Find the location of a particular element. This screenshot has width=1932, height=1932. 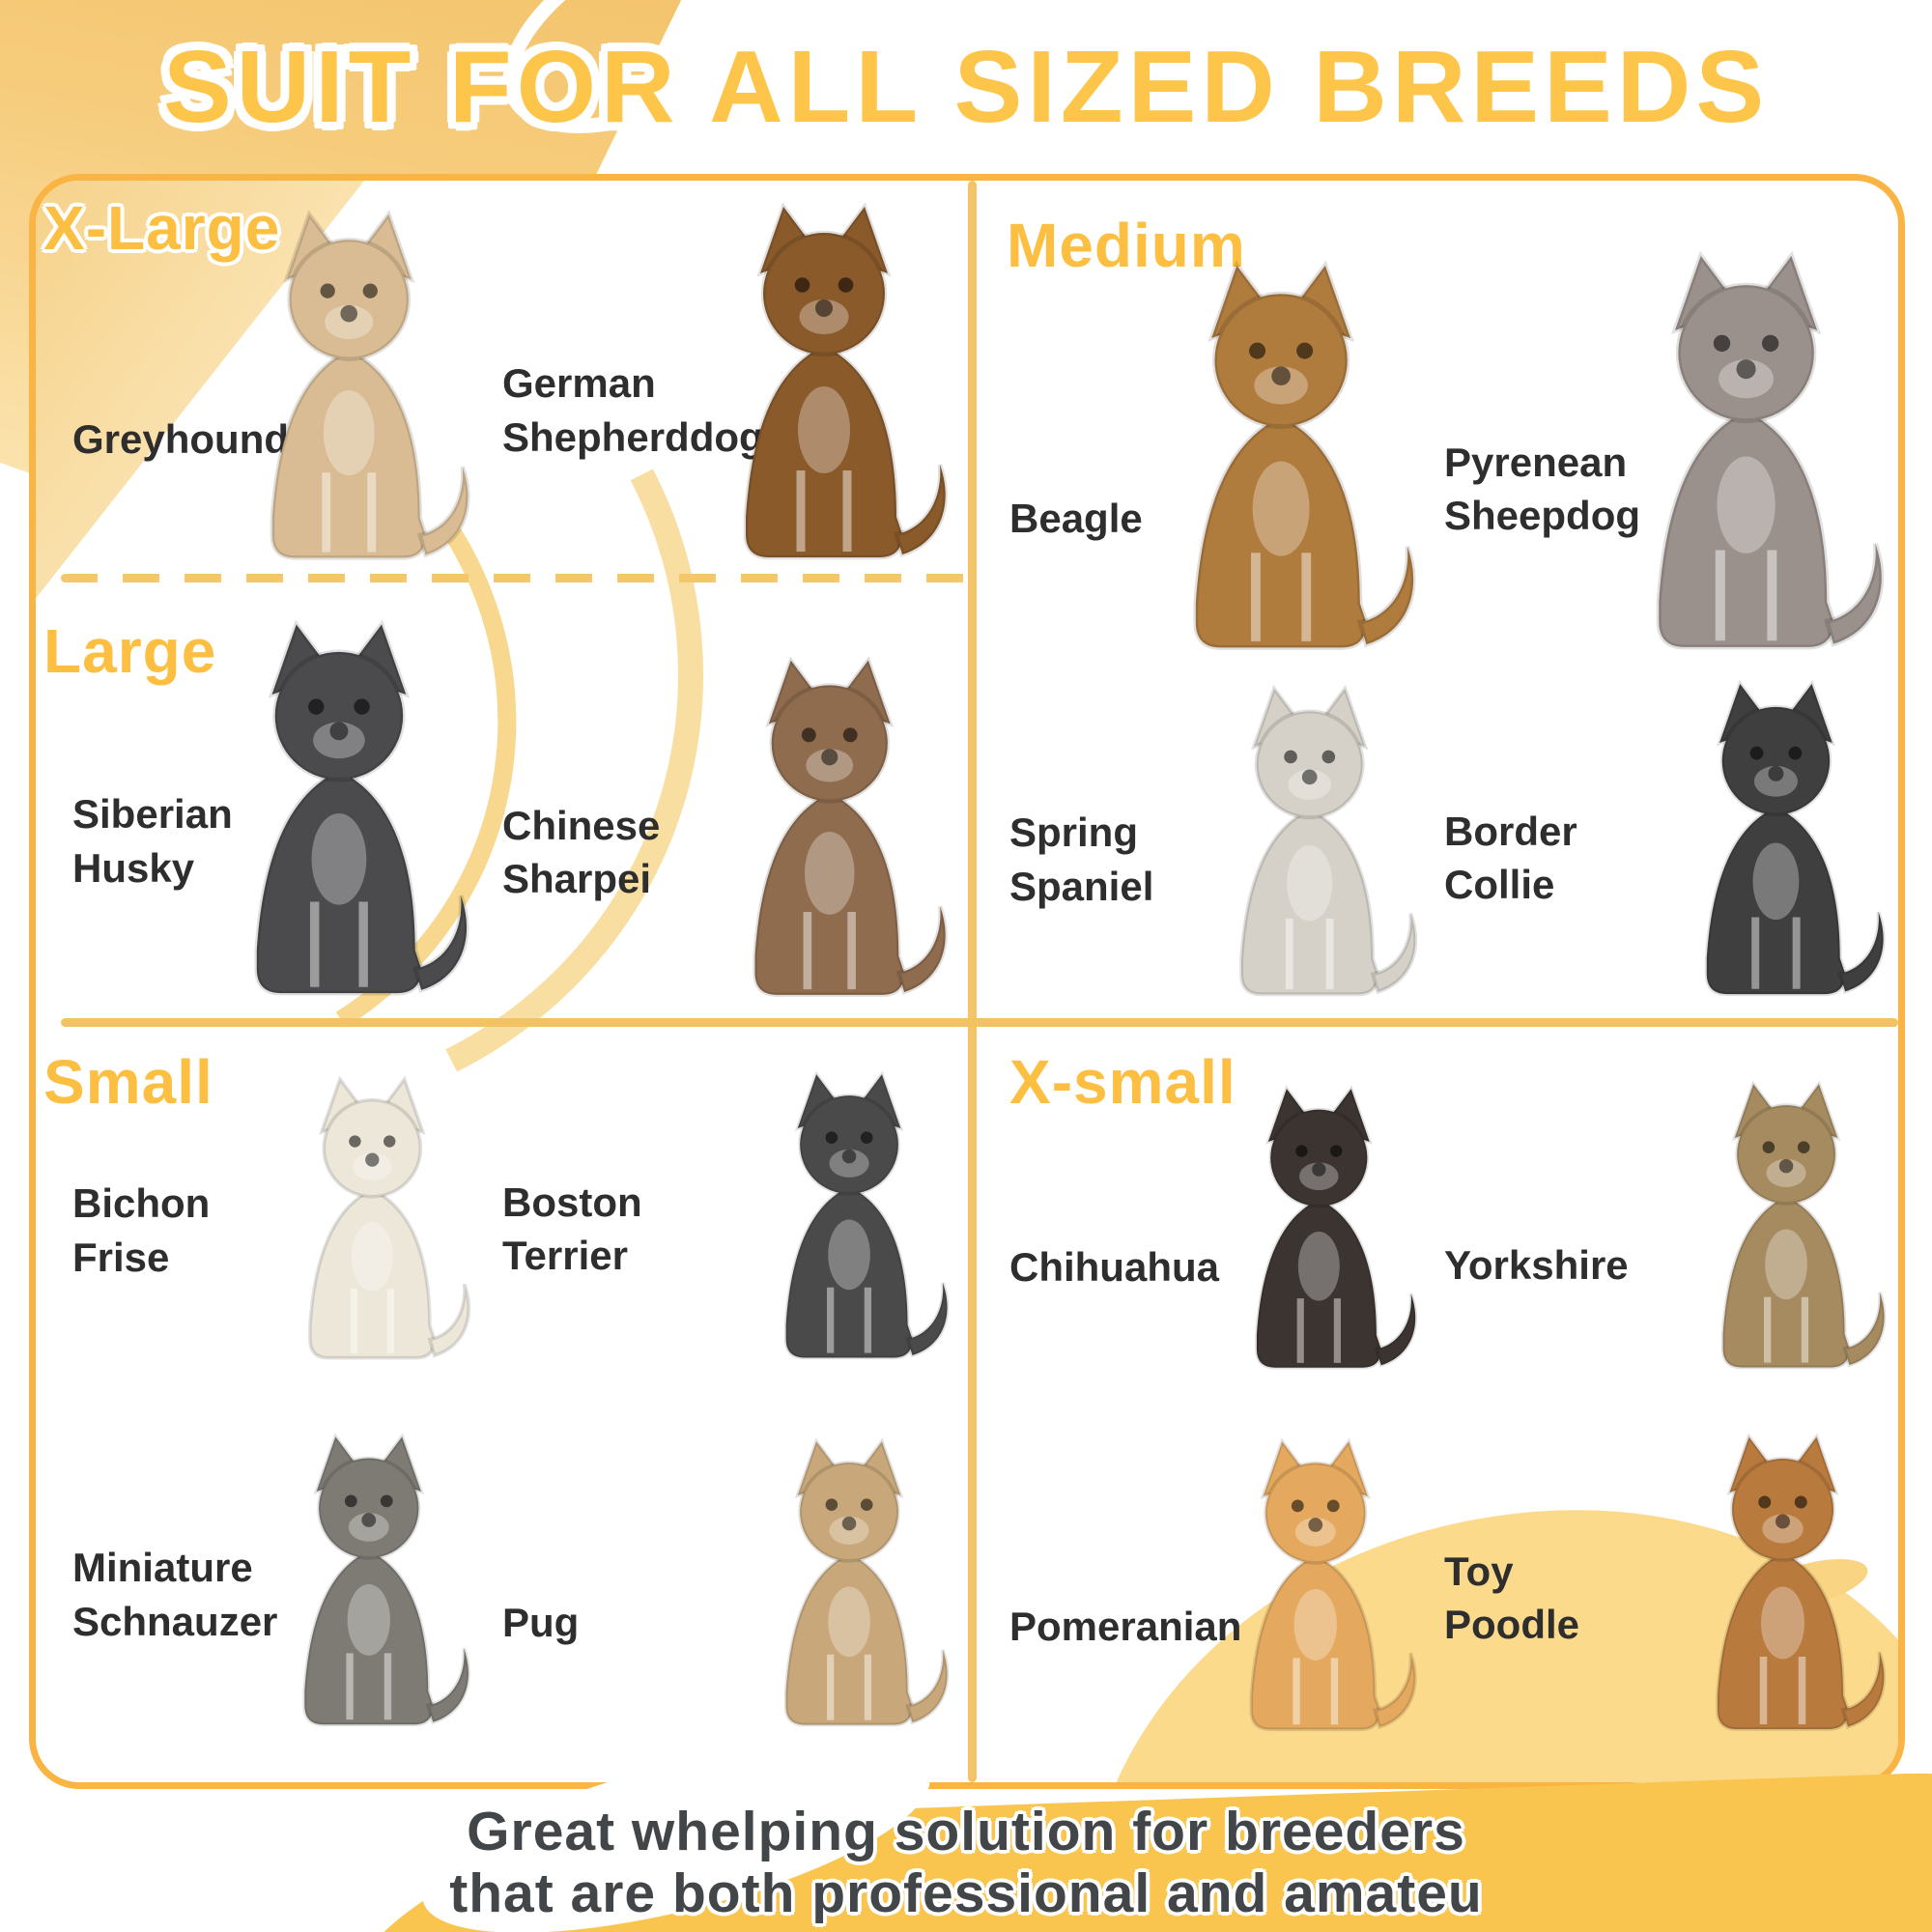

dog-photo-yorkshire is located at coordinates (1786, 1229).